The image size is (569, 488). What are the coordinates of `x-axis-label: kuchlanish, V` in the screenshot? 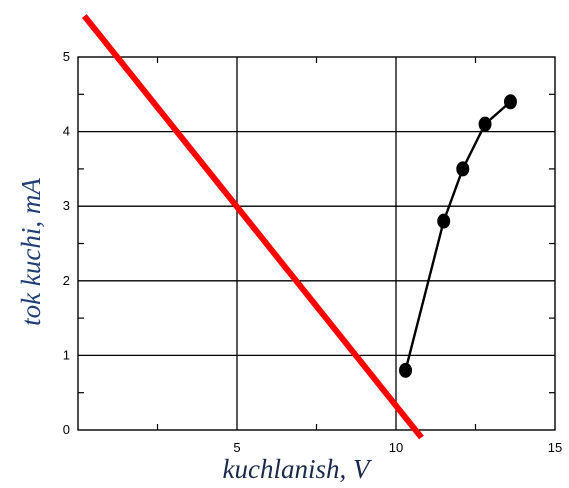 It's located at (298, 469).